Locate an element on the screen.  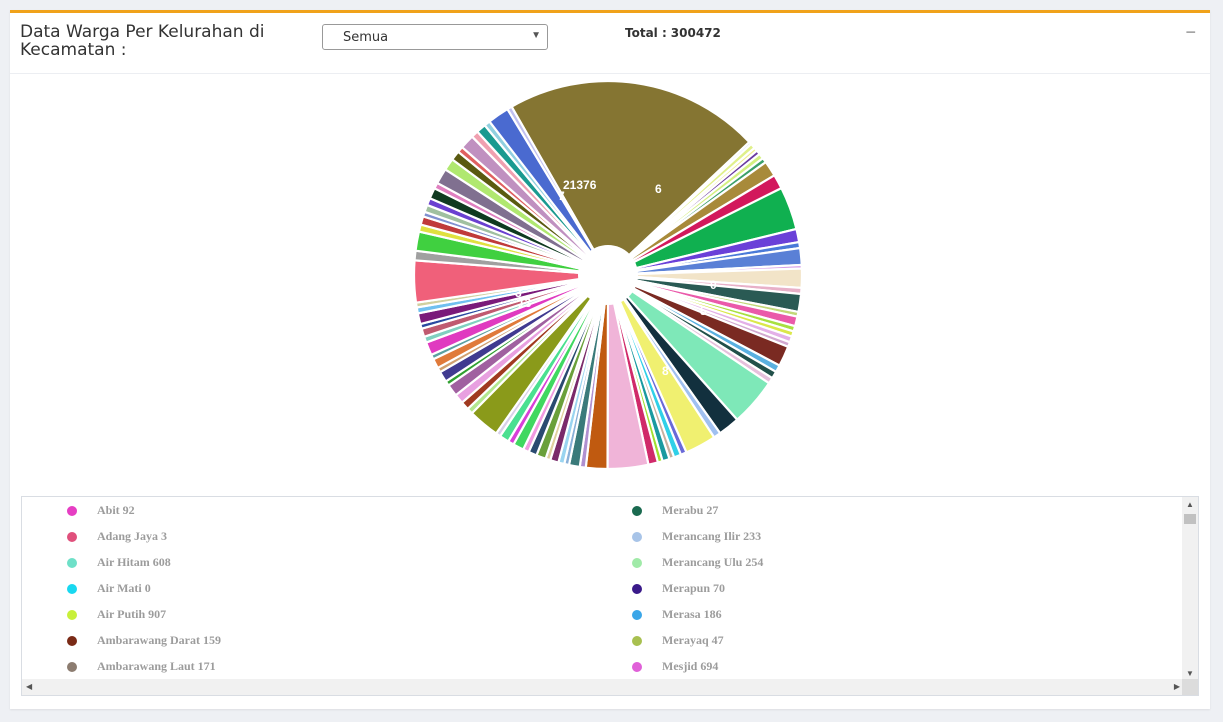
legend-label: Merancang Ilir 233 is located at coordinates (712, 536).